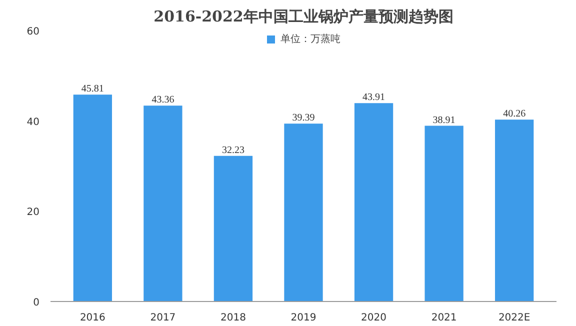 This screenshot has height=326, width=576. Describe the element at coordinates (93, 318) in the screenshot. I see `x-tick-label: 2016` at that location.